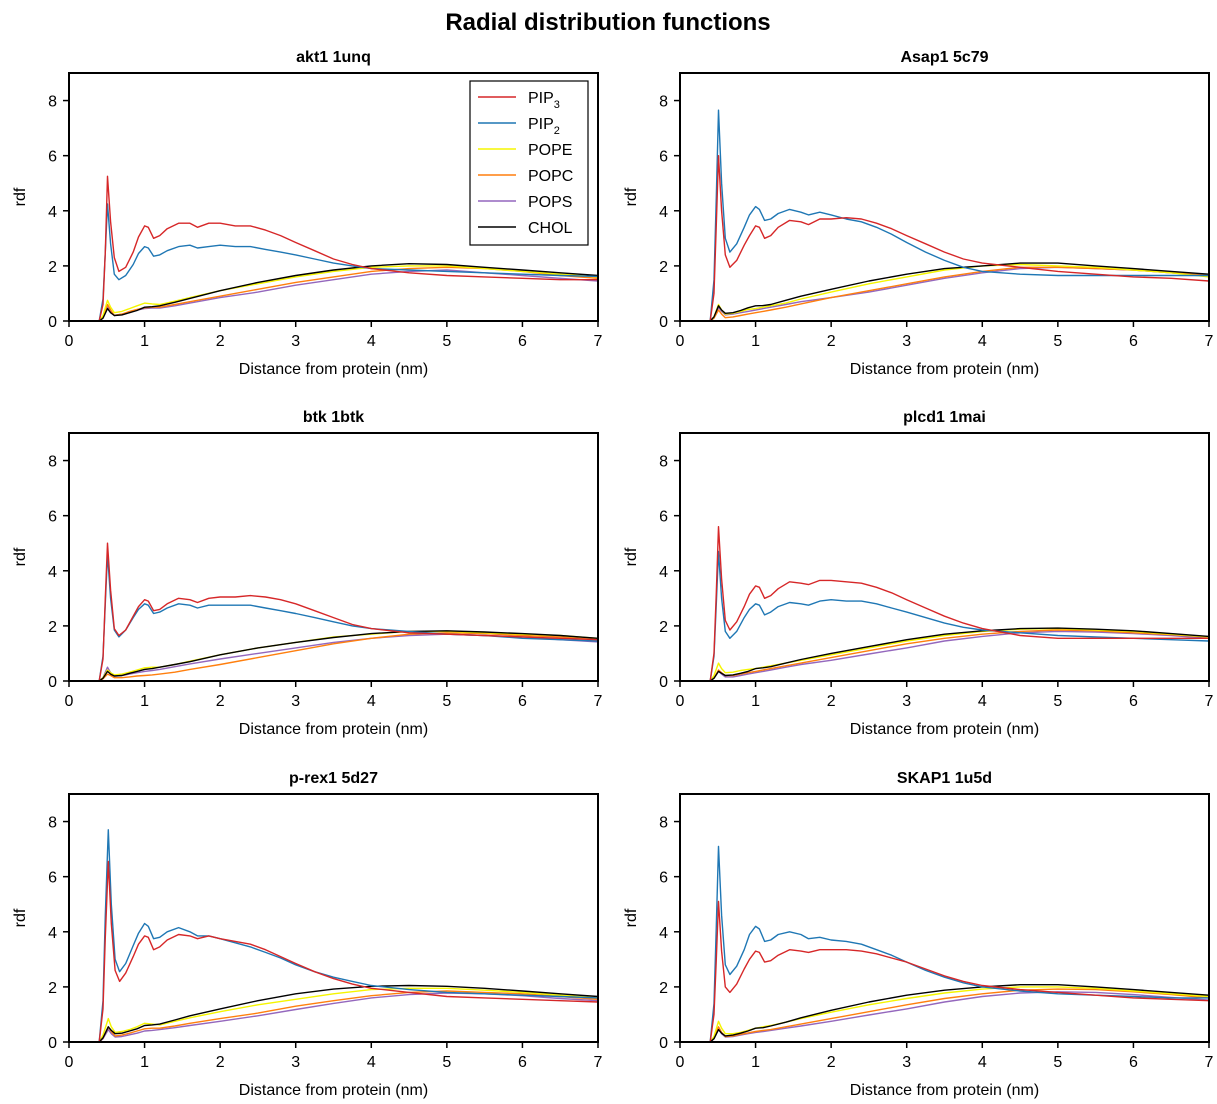  What do you see at coordinates (525, 202) in the screenshot?
I see `legend-item-pops: POPS` at bounding box center [525, 202].